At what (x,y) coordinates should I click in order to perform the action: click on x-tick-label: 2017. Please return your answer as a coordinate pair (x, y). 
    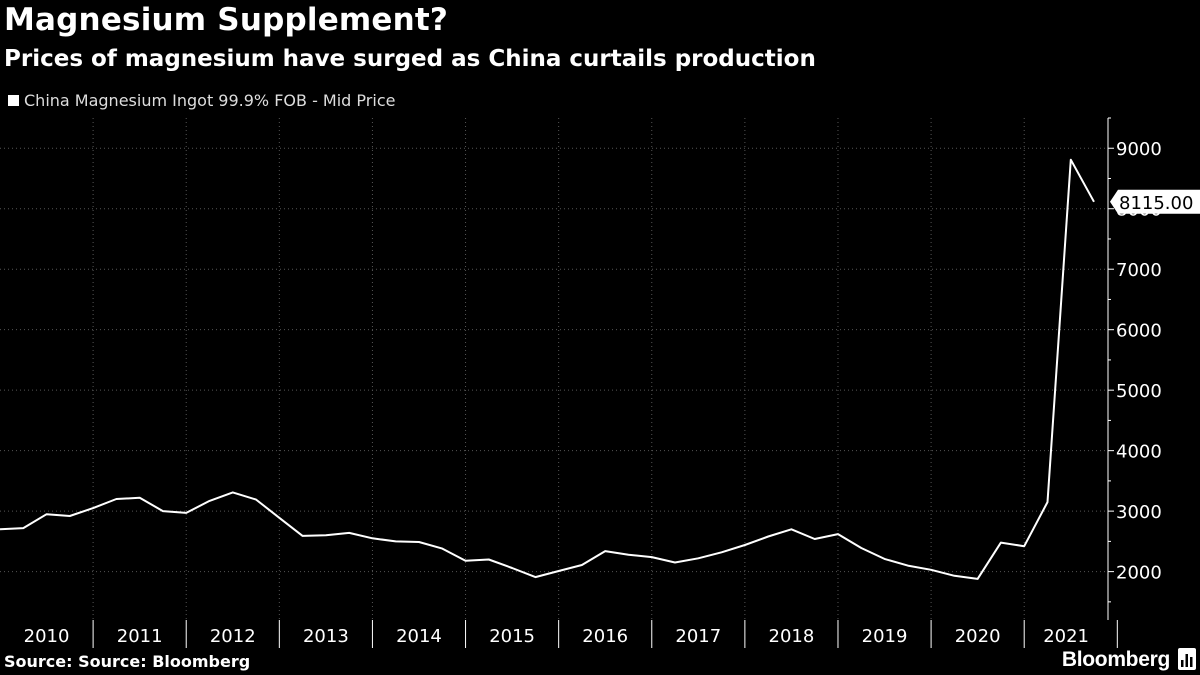
    Looking at the image, I should click on (698, 636).